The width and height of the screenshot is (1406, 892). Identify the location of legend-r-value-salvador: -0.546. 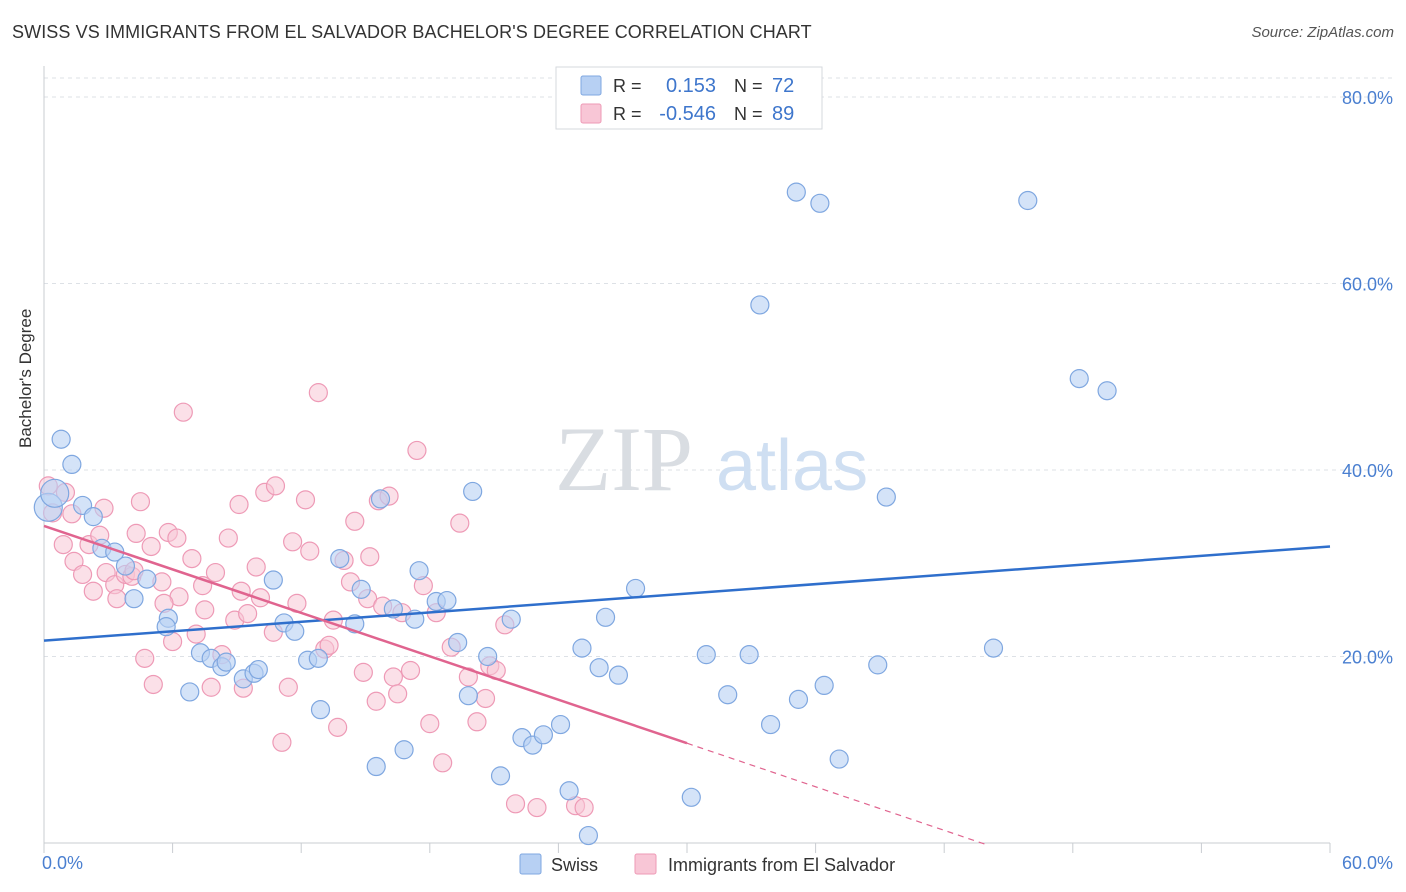
(687, 114).